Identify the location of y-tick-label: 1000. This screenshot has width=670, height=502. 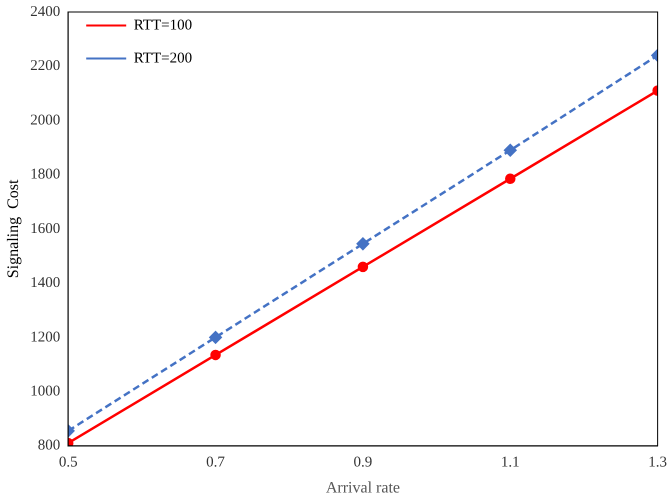
(45, 392).